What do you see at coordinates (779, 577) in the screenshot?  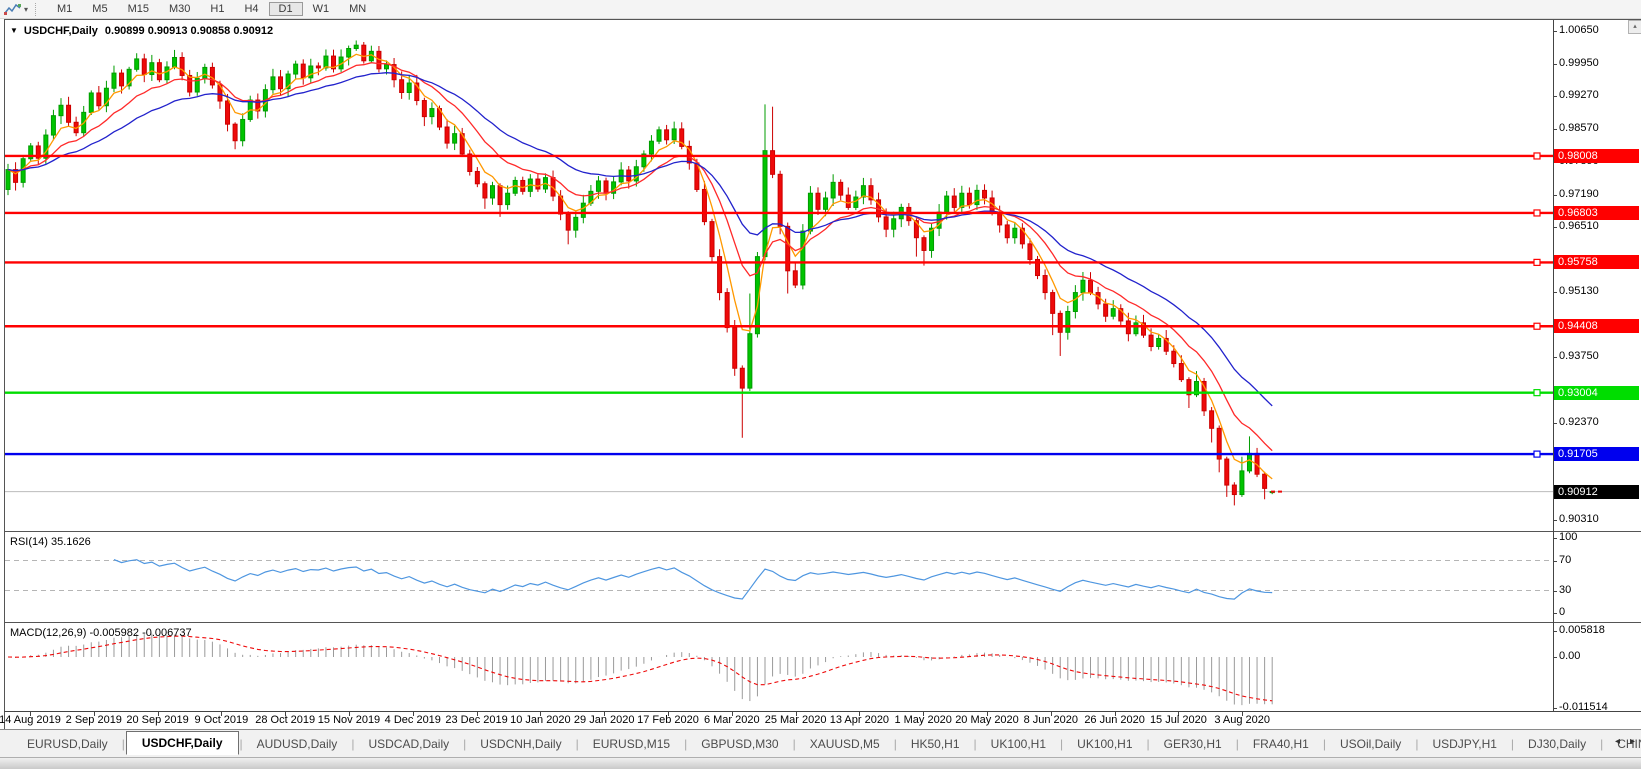 I see `rsi-indicator-pane` at bounding box center [779, 577].